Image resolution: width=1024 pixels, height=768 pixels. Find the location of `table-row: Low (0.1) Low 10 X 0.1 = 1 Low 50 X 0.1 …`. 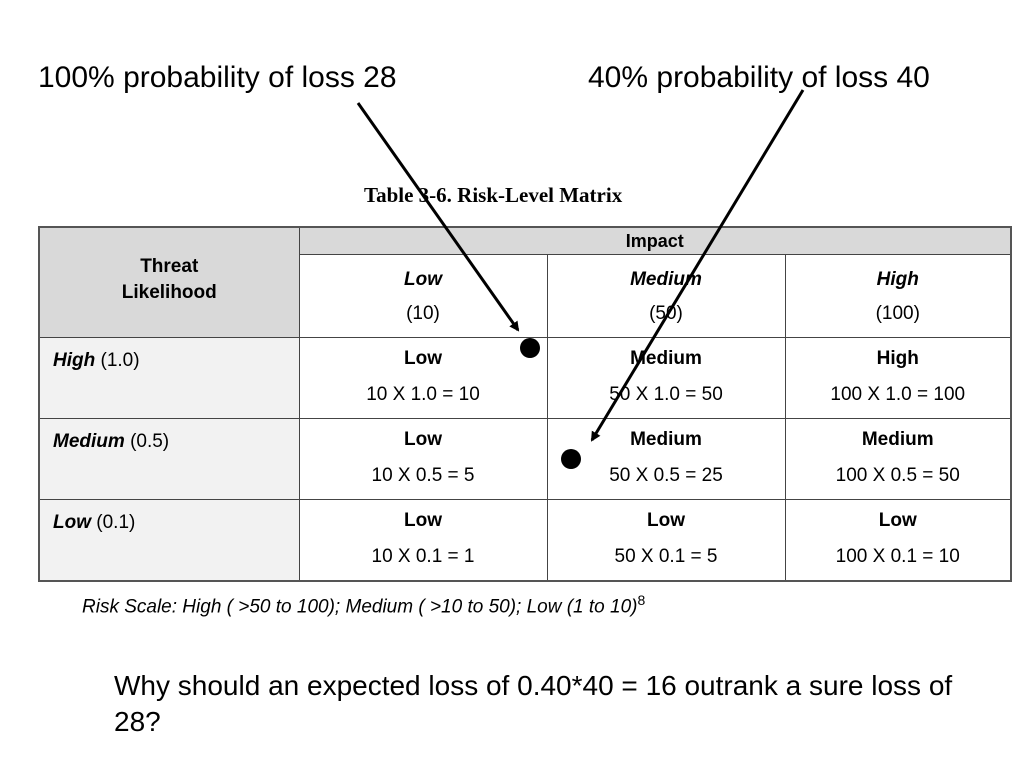

table-row: Low (0.1) Low 10 X 0.1 = 1 Low 50 X 0.1 … is located at coordinates (525, 540).